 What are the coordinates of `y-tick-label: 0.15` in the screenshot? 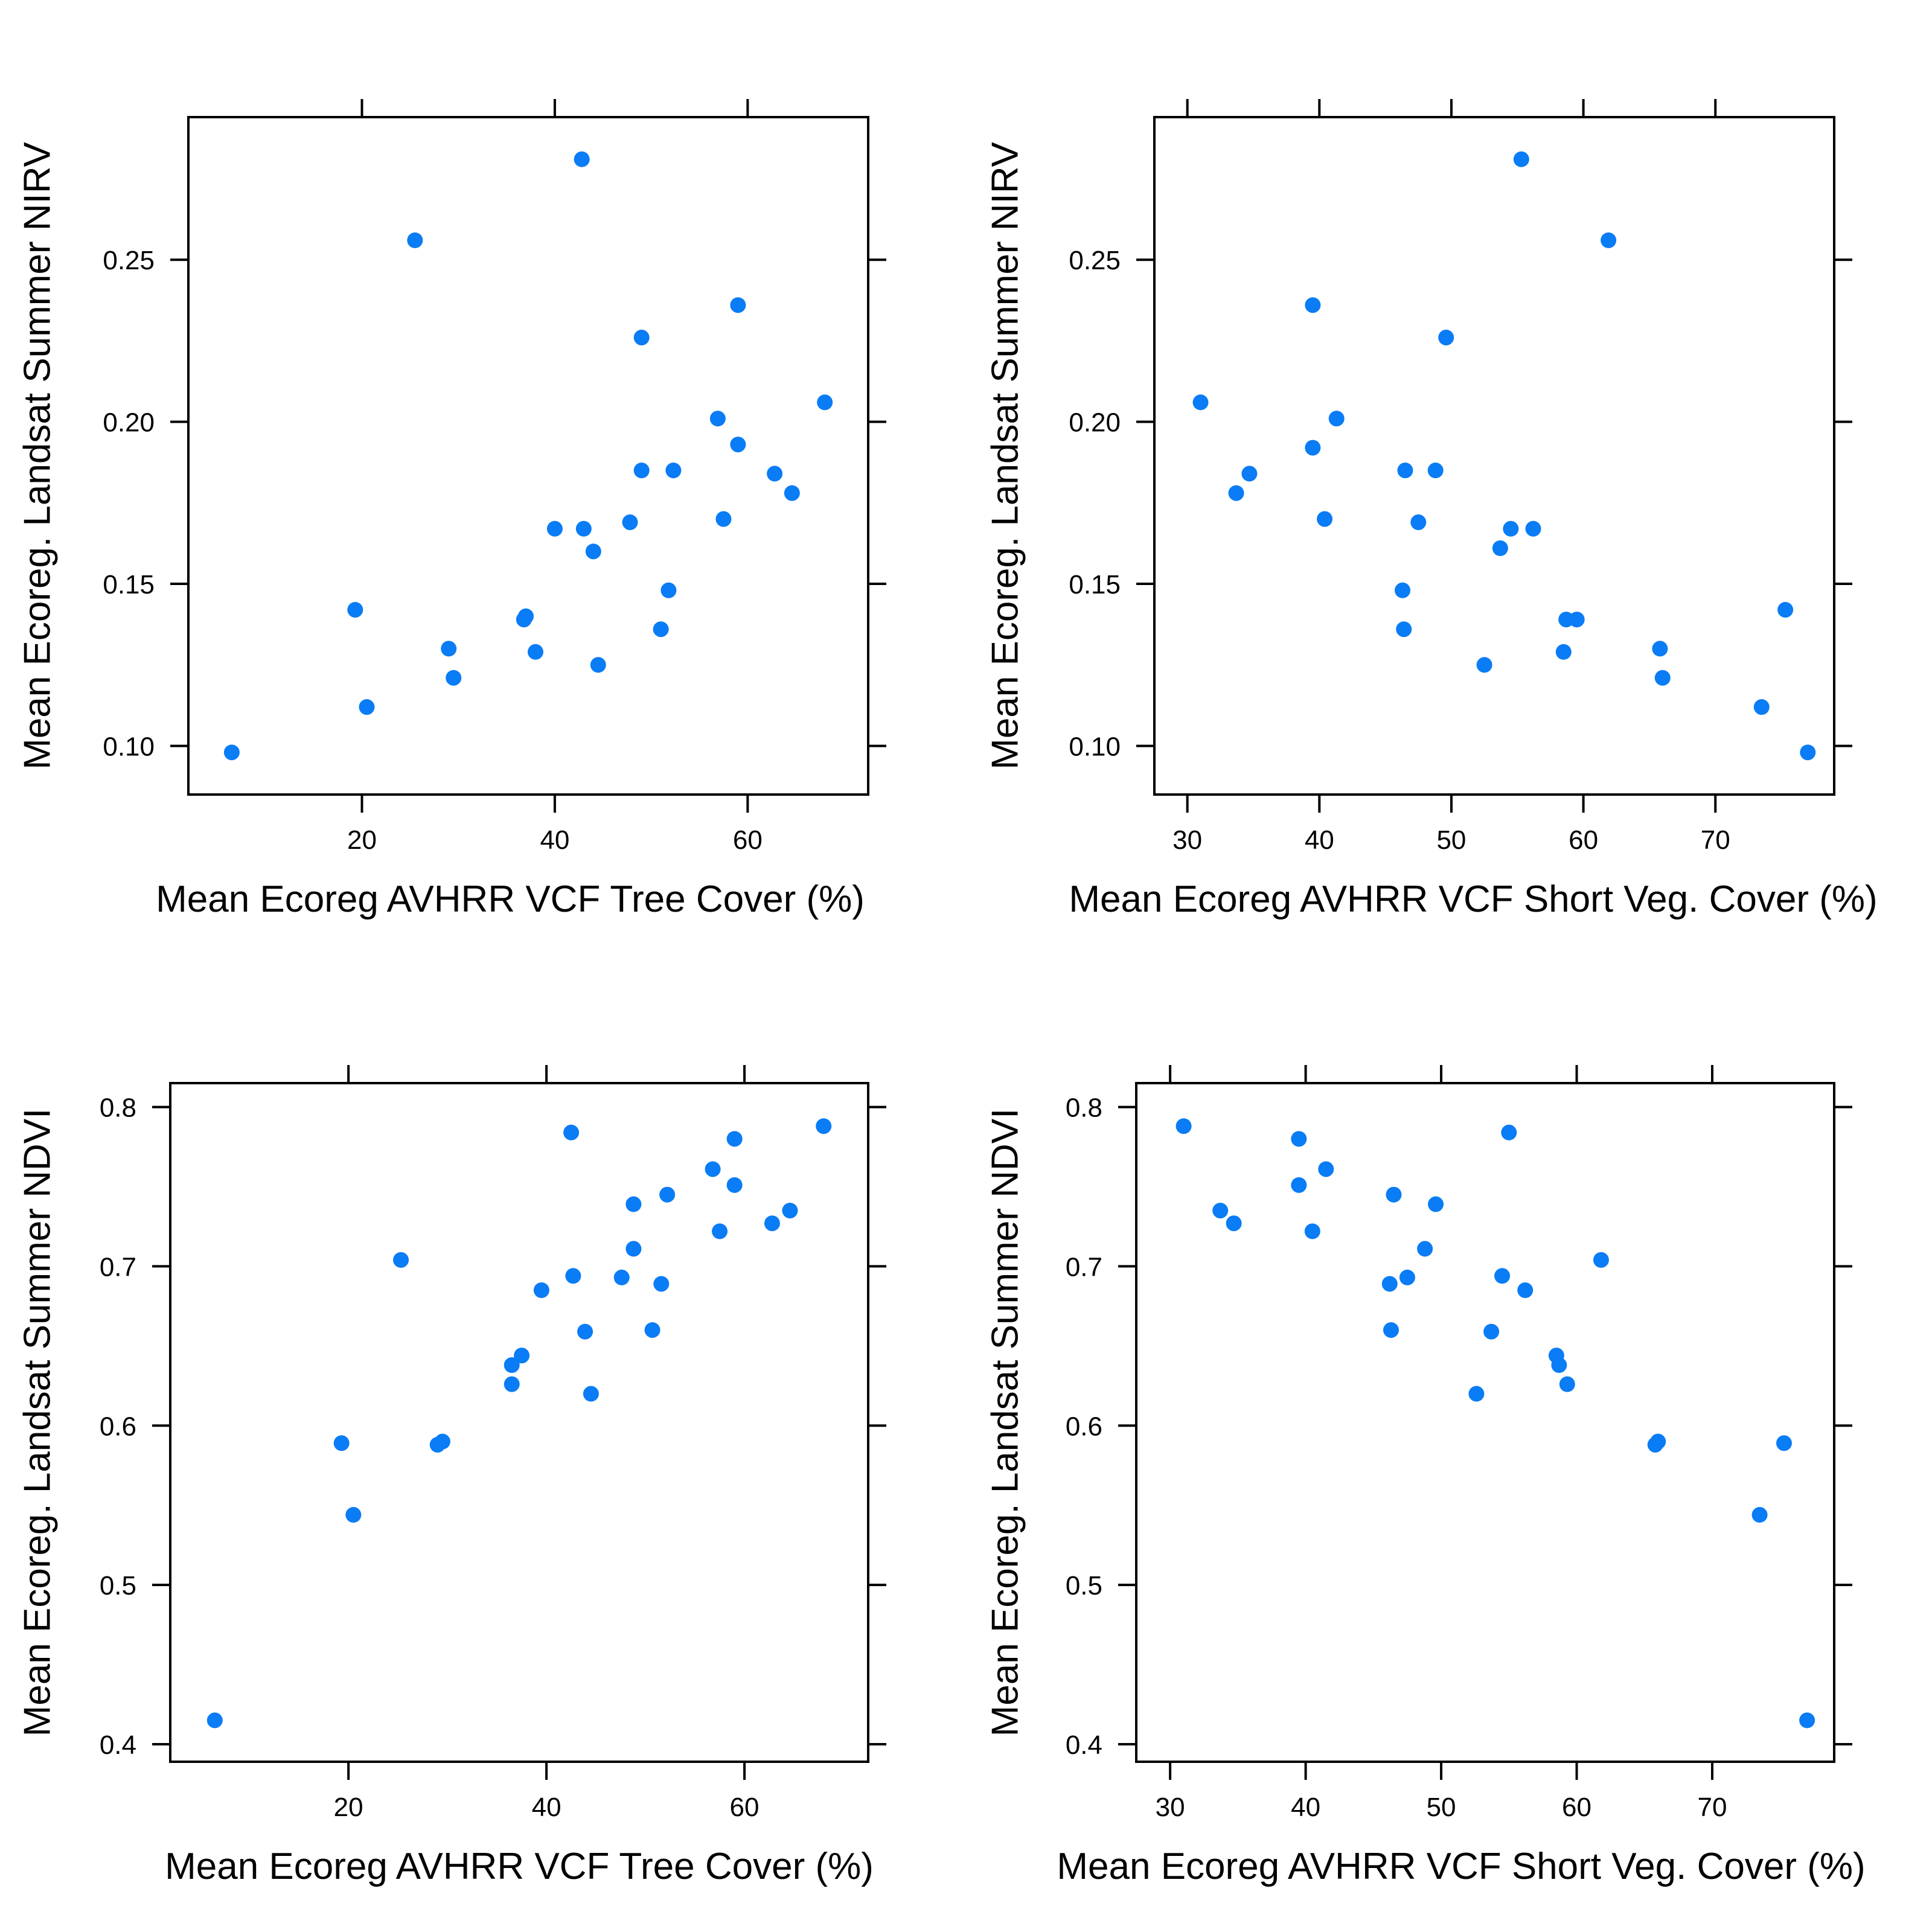 It's located at (129, 585).